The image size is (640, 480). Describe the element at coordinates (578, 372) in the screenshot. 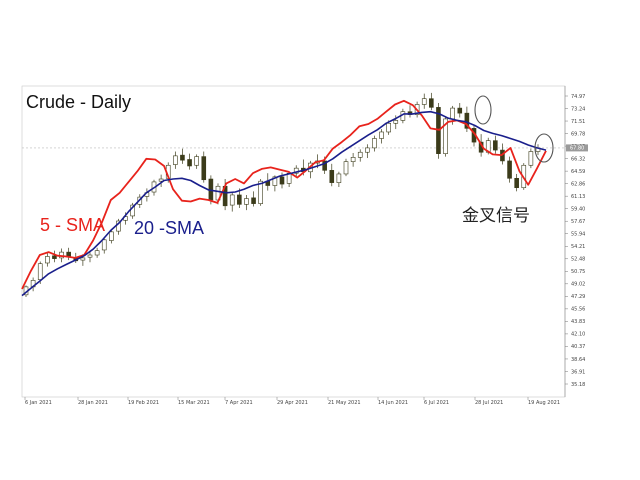

I see `y-tick-label: 36.91` at that location.